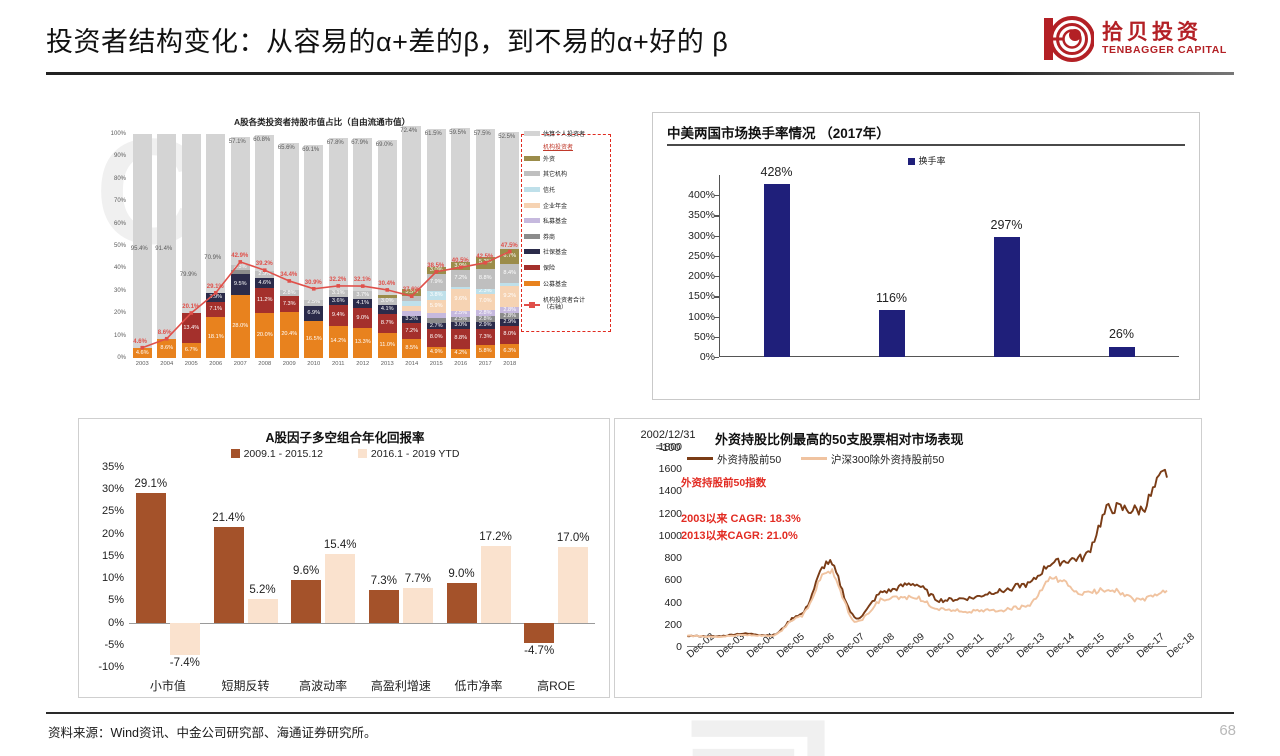  I want to click on individual-investor-label: 60.8%, so click(262, 140).